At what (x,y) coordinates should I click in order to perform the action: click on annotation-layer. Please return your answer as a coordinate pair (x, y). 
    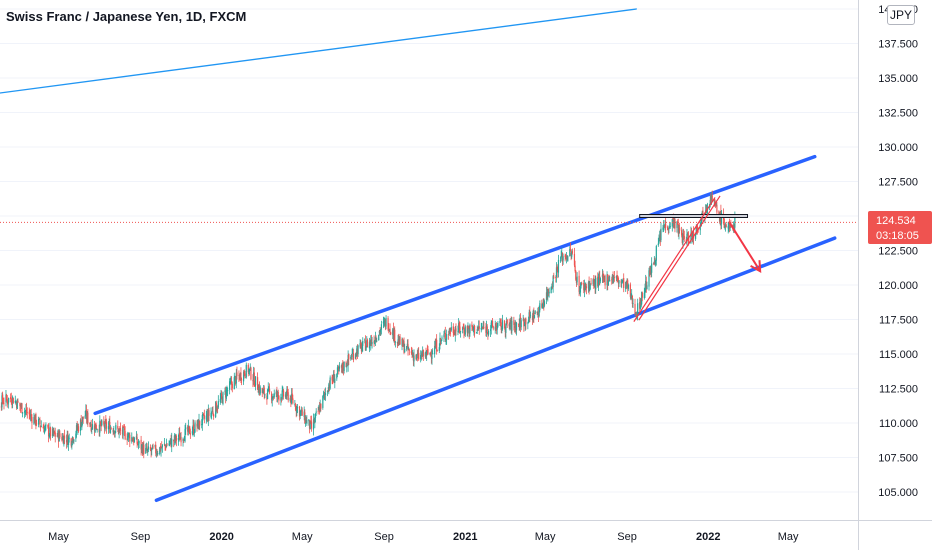
    Looking at the image, I should click on (697, 258).